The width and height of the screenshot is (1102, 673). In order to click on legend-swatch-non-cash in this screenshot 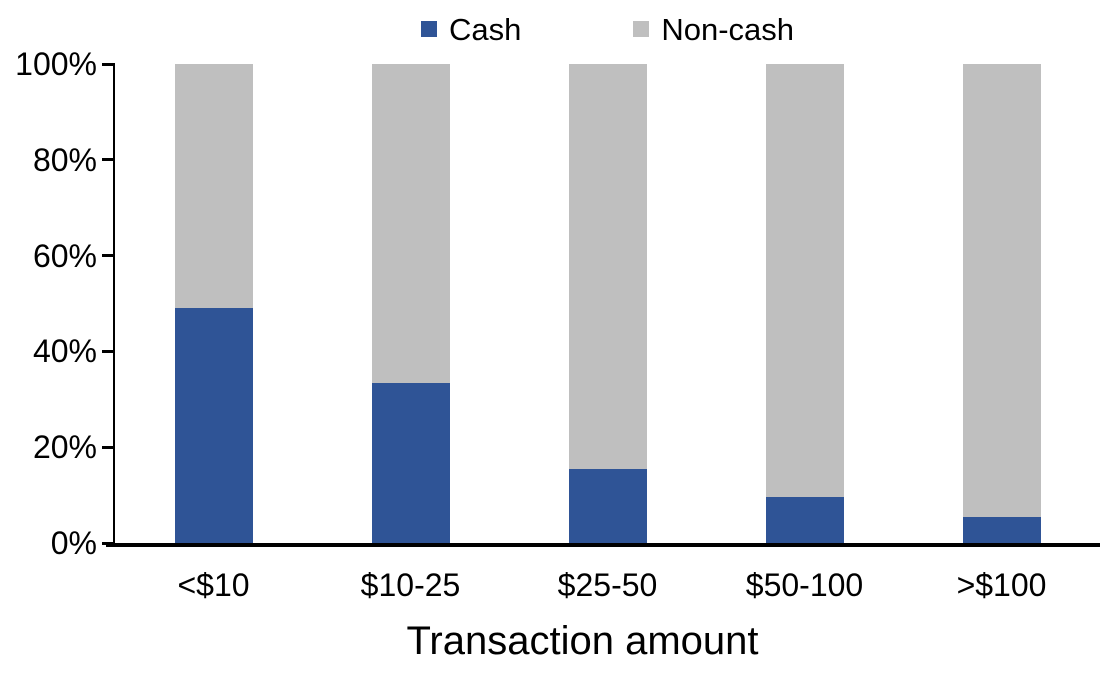, I will do `click(641, 29)`.